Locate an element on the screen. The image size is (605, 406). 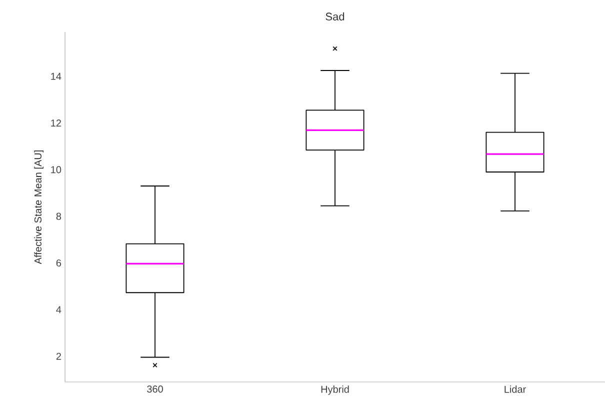
y-axis-title: Affective State Mean [AU] is located at coordinates (39, 207).